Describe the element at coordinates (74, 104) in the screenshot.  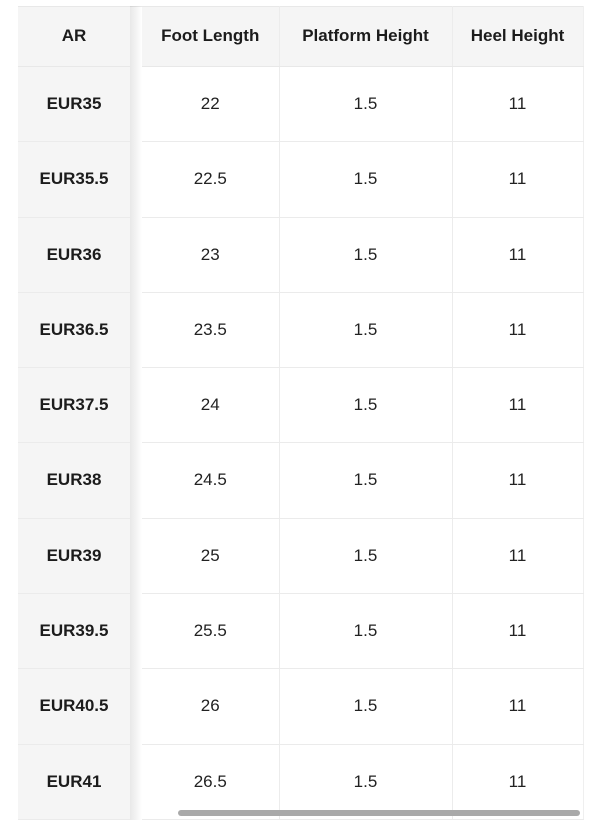
I see `size-label-cell: EUR35` at that location.